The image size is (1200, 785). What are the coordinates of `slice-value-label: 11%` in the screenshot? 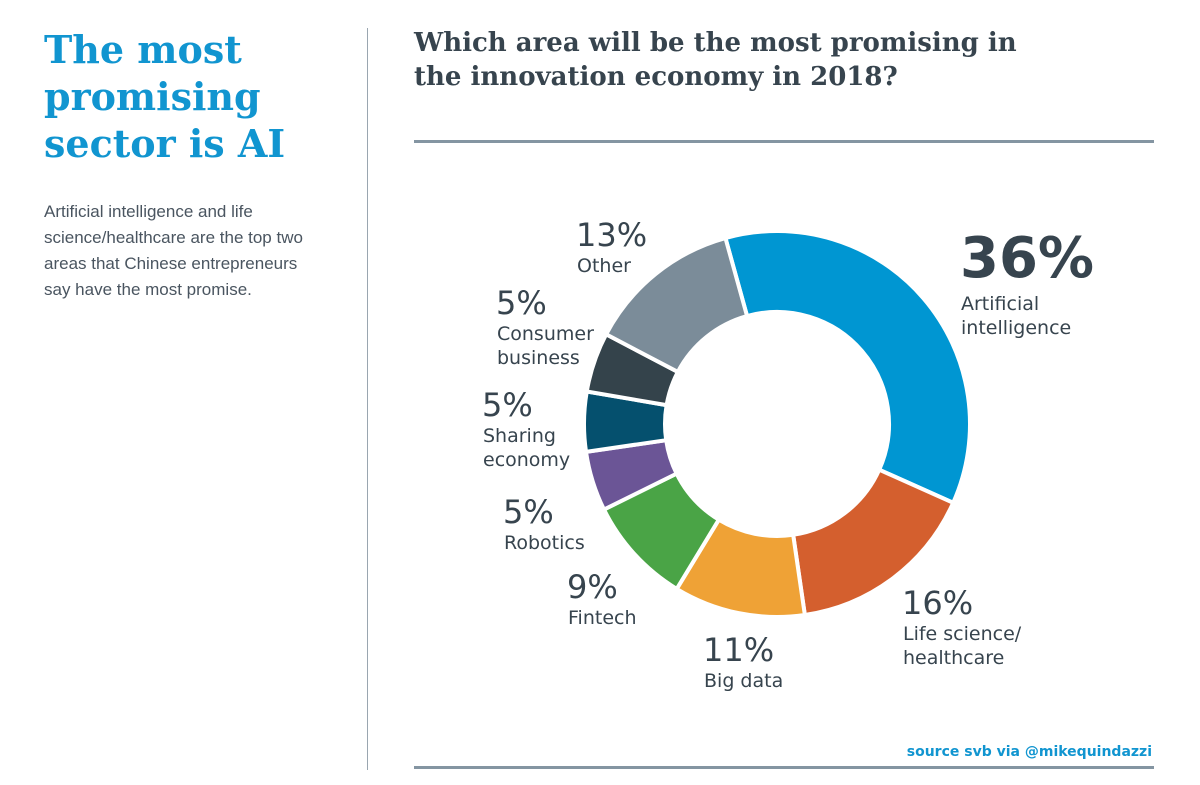 It's located at (738, 650).